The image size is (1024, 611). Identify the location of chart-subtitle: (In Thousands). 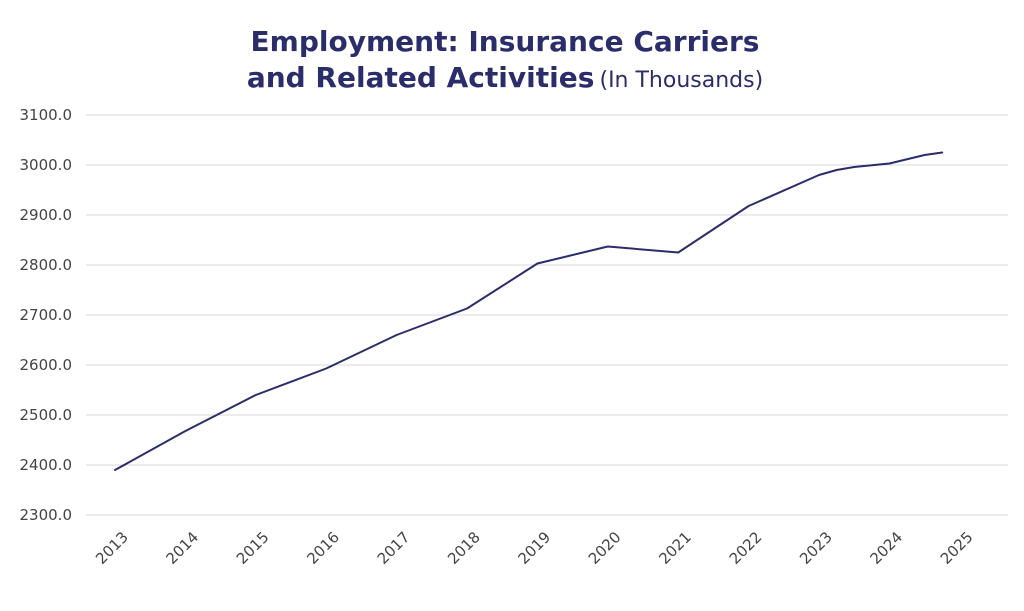
(681, 80).